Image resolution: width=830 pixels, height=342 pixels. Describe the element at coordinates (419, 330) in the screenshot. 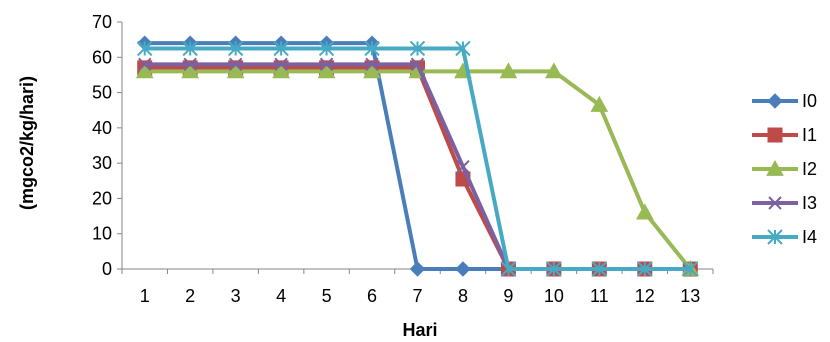

I see `x-axis-title: Hari` at that location.